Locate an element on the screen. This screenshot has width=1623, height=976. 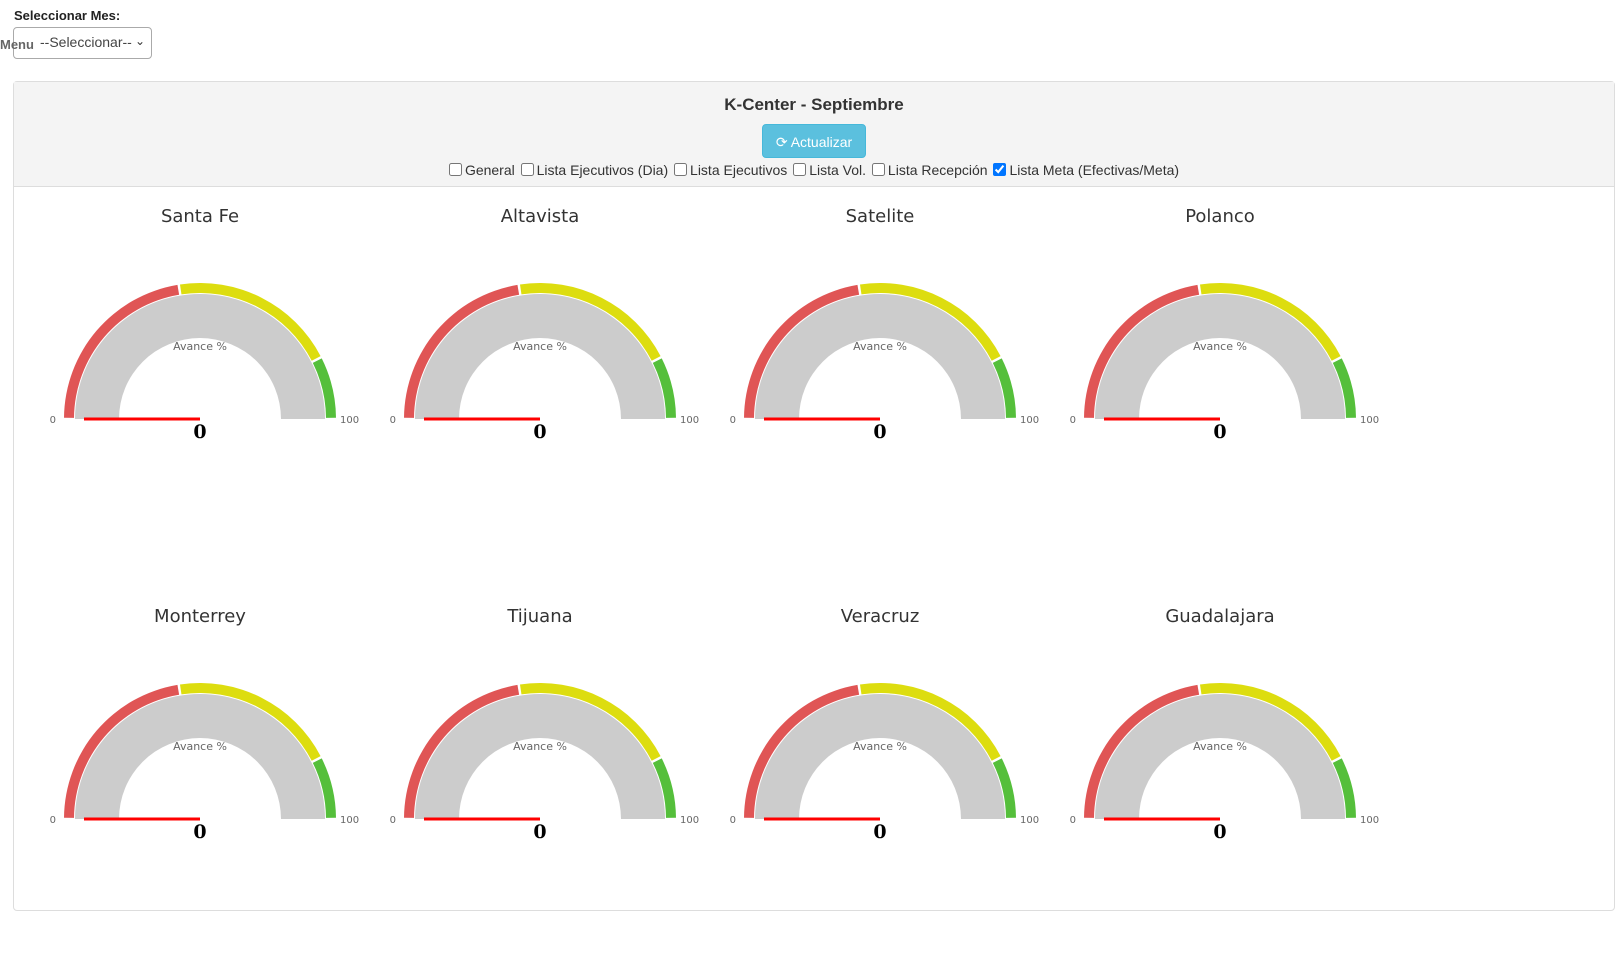
option-checkbox: Lista Meta (Efectivas/Meta) is located at coordinates (1086, 170).